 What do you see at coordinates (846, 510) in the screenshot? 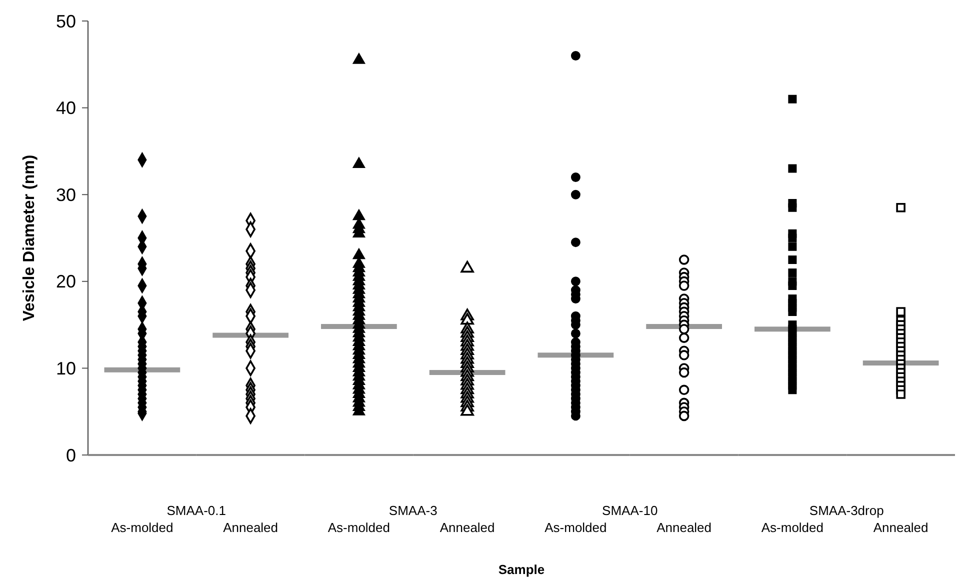
I see `text: SMAA-3drop` at bounding box center [846, 510].